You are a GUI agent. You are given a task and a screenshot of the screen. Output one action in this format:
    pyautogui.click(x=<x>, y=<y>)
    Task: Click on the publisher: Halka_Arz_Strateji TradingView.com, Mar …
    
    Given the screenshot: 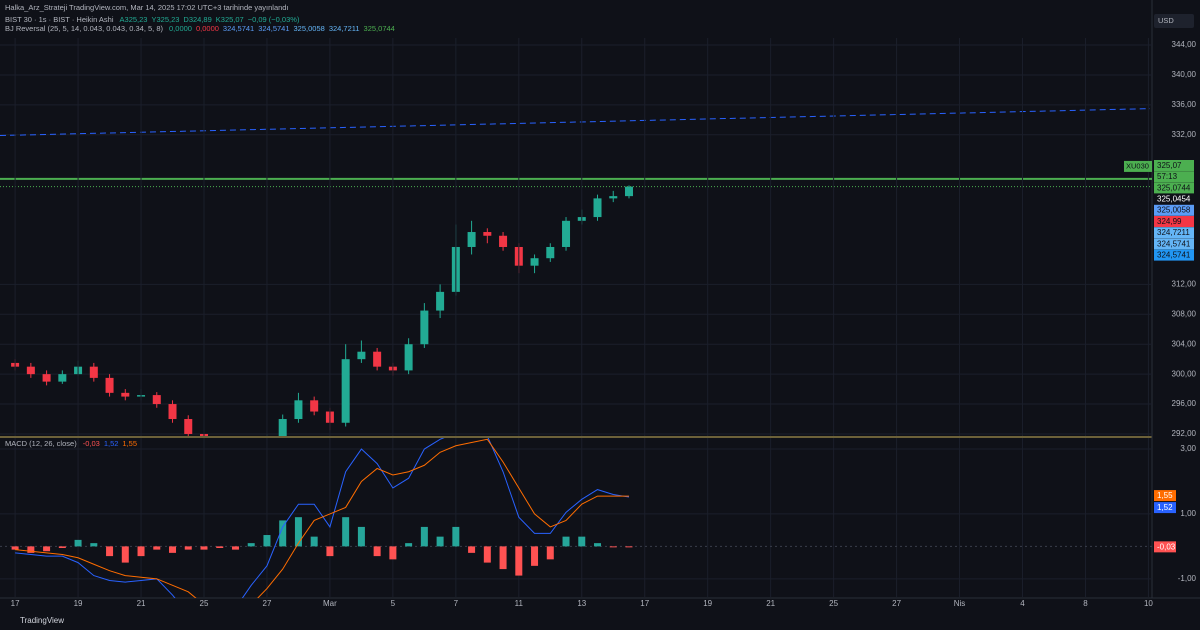 What is the action you would take?
    pyautogui.click(x=147, y=7)
    